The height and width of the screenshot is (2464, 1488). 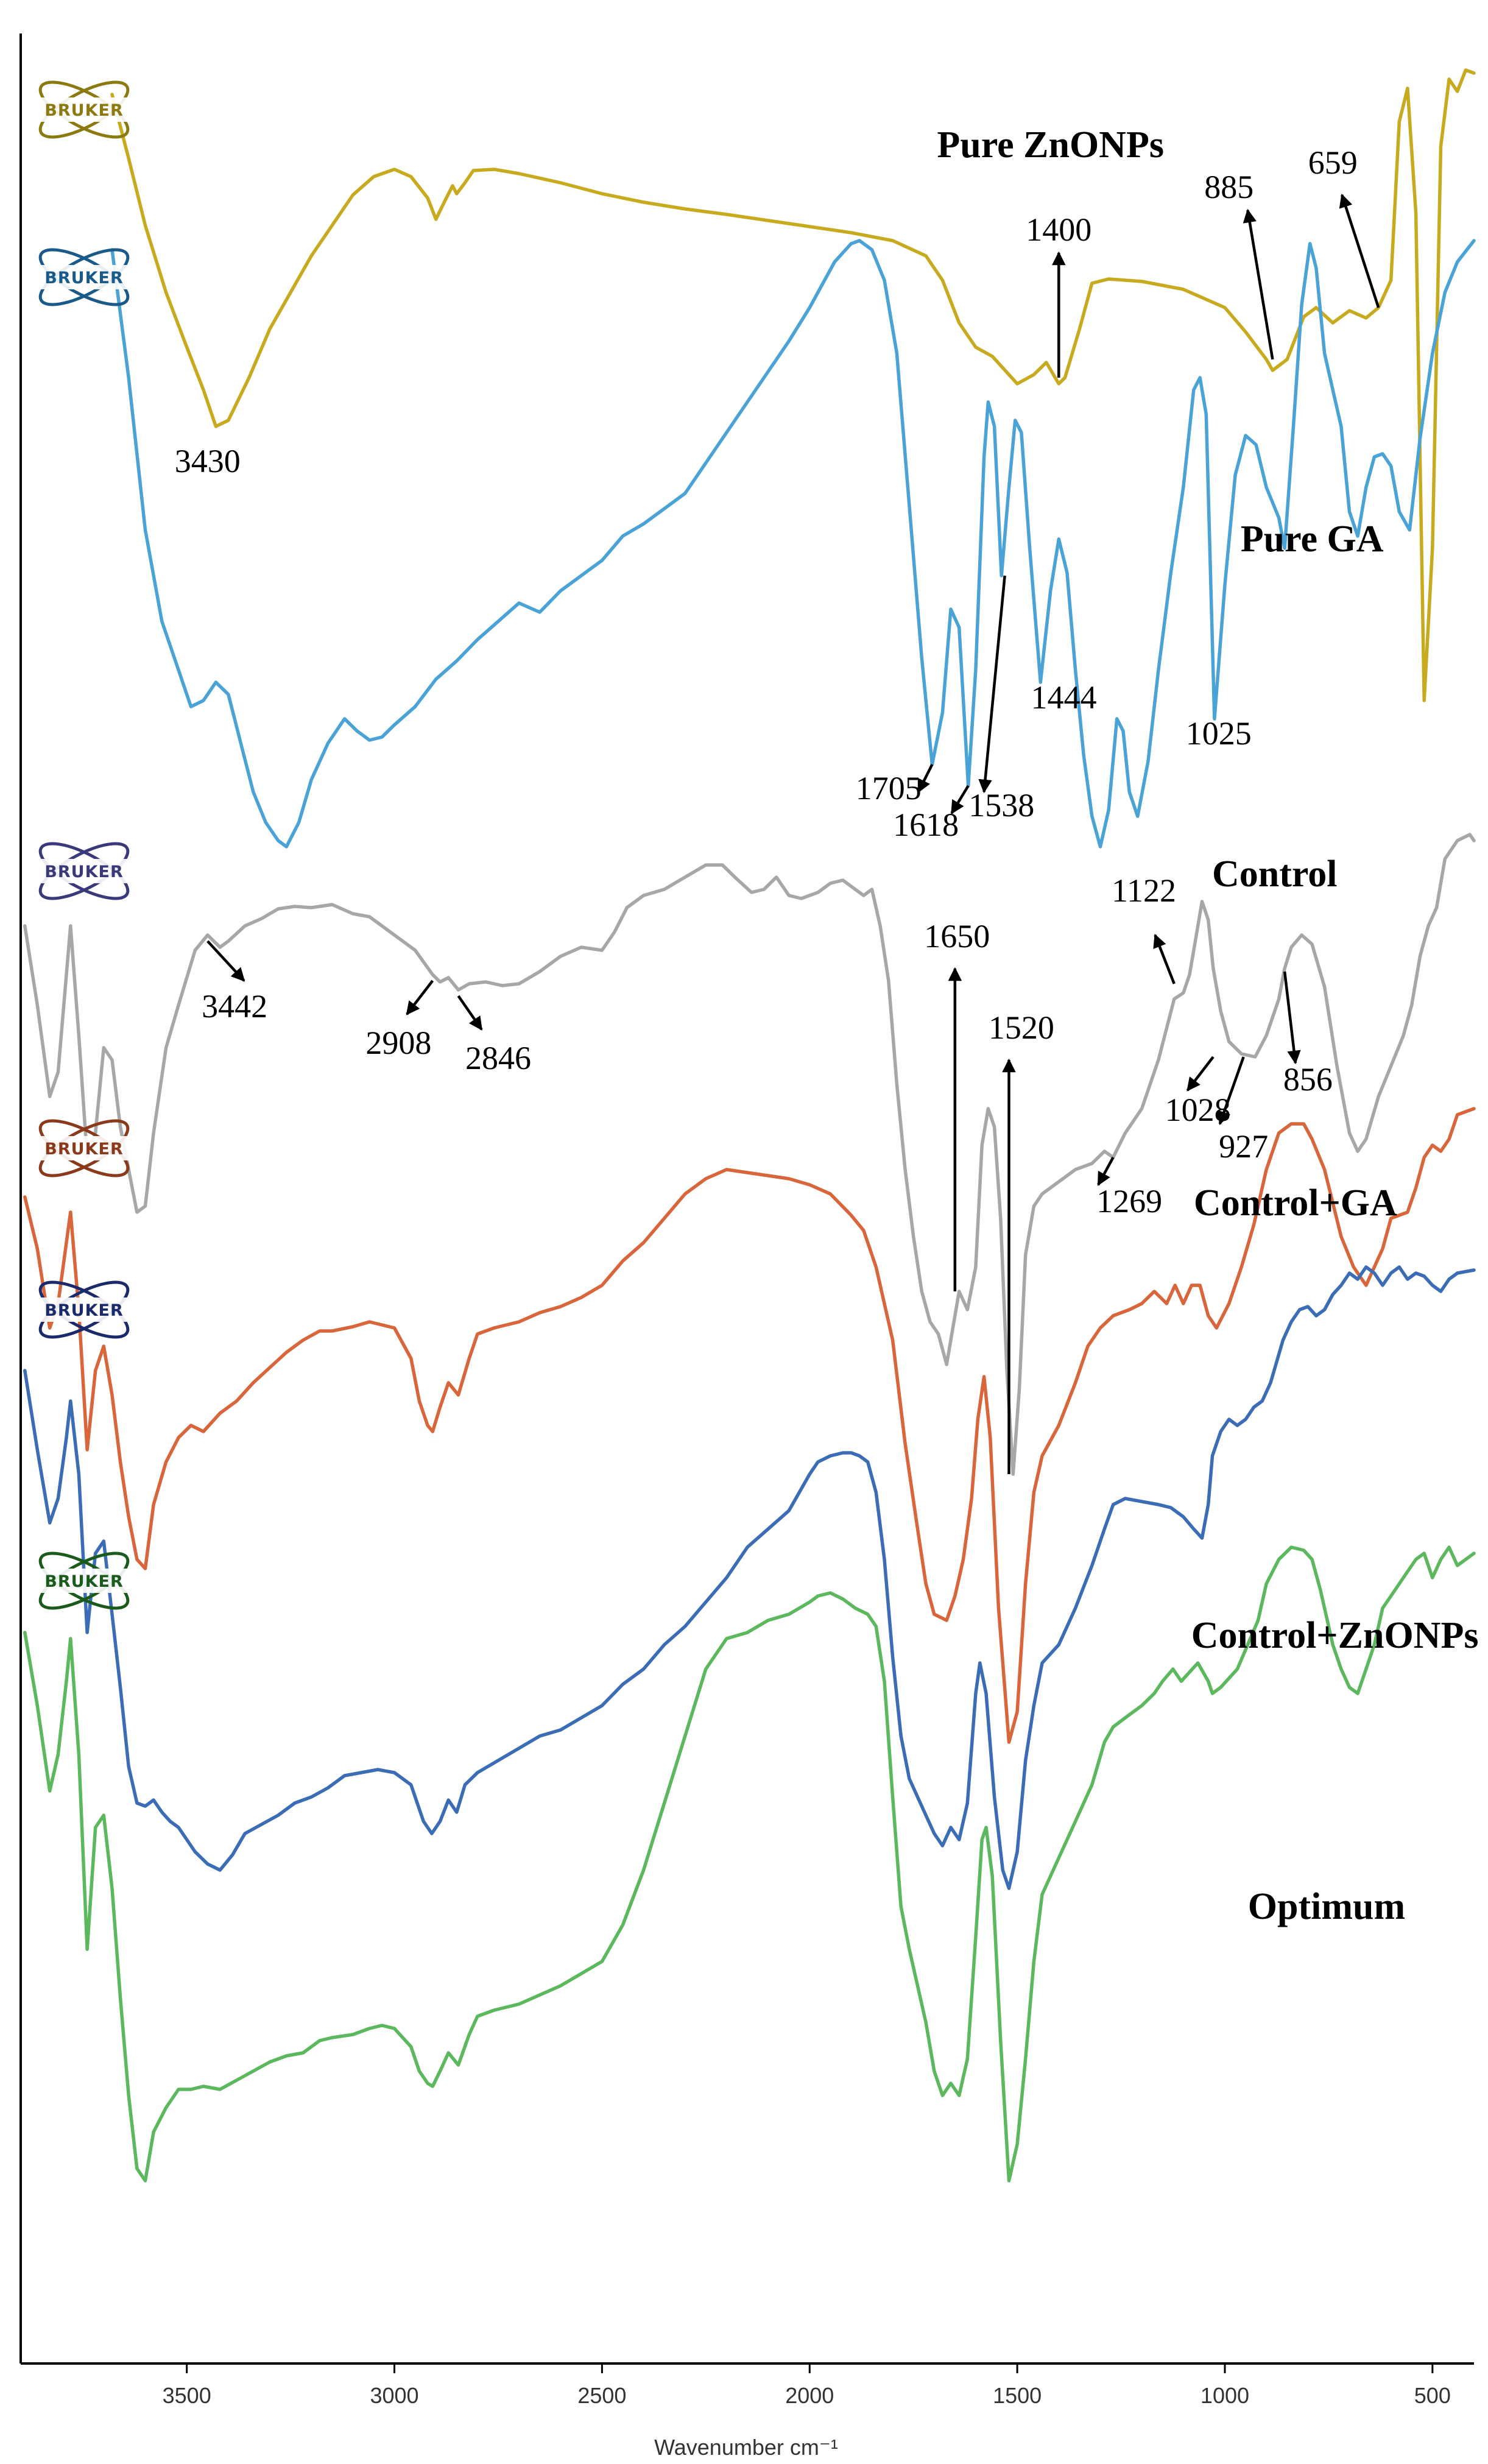 I want to click on peak-label: 1444, so click(x=1063, y=697).